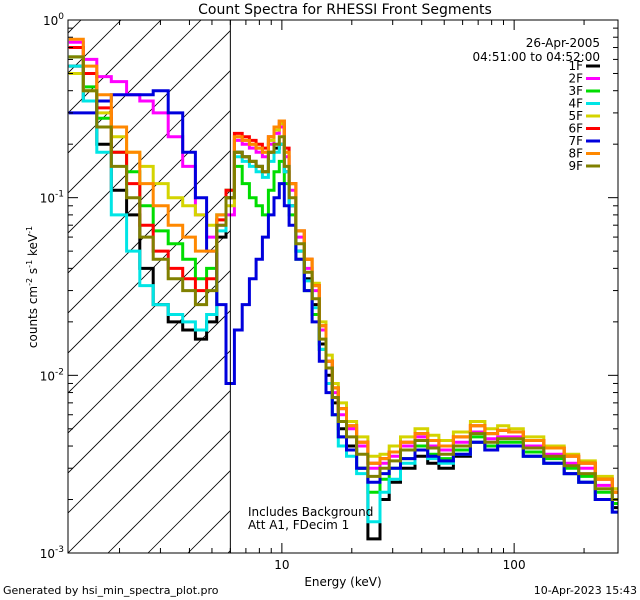  I want to click on legend-label-2F: 2F, so click(575, 79).